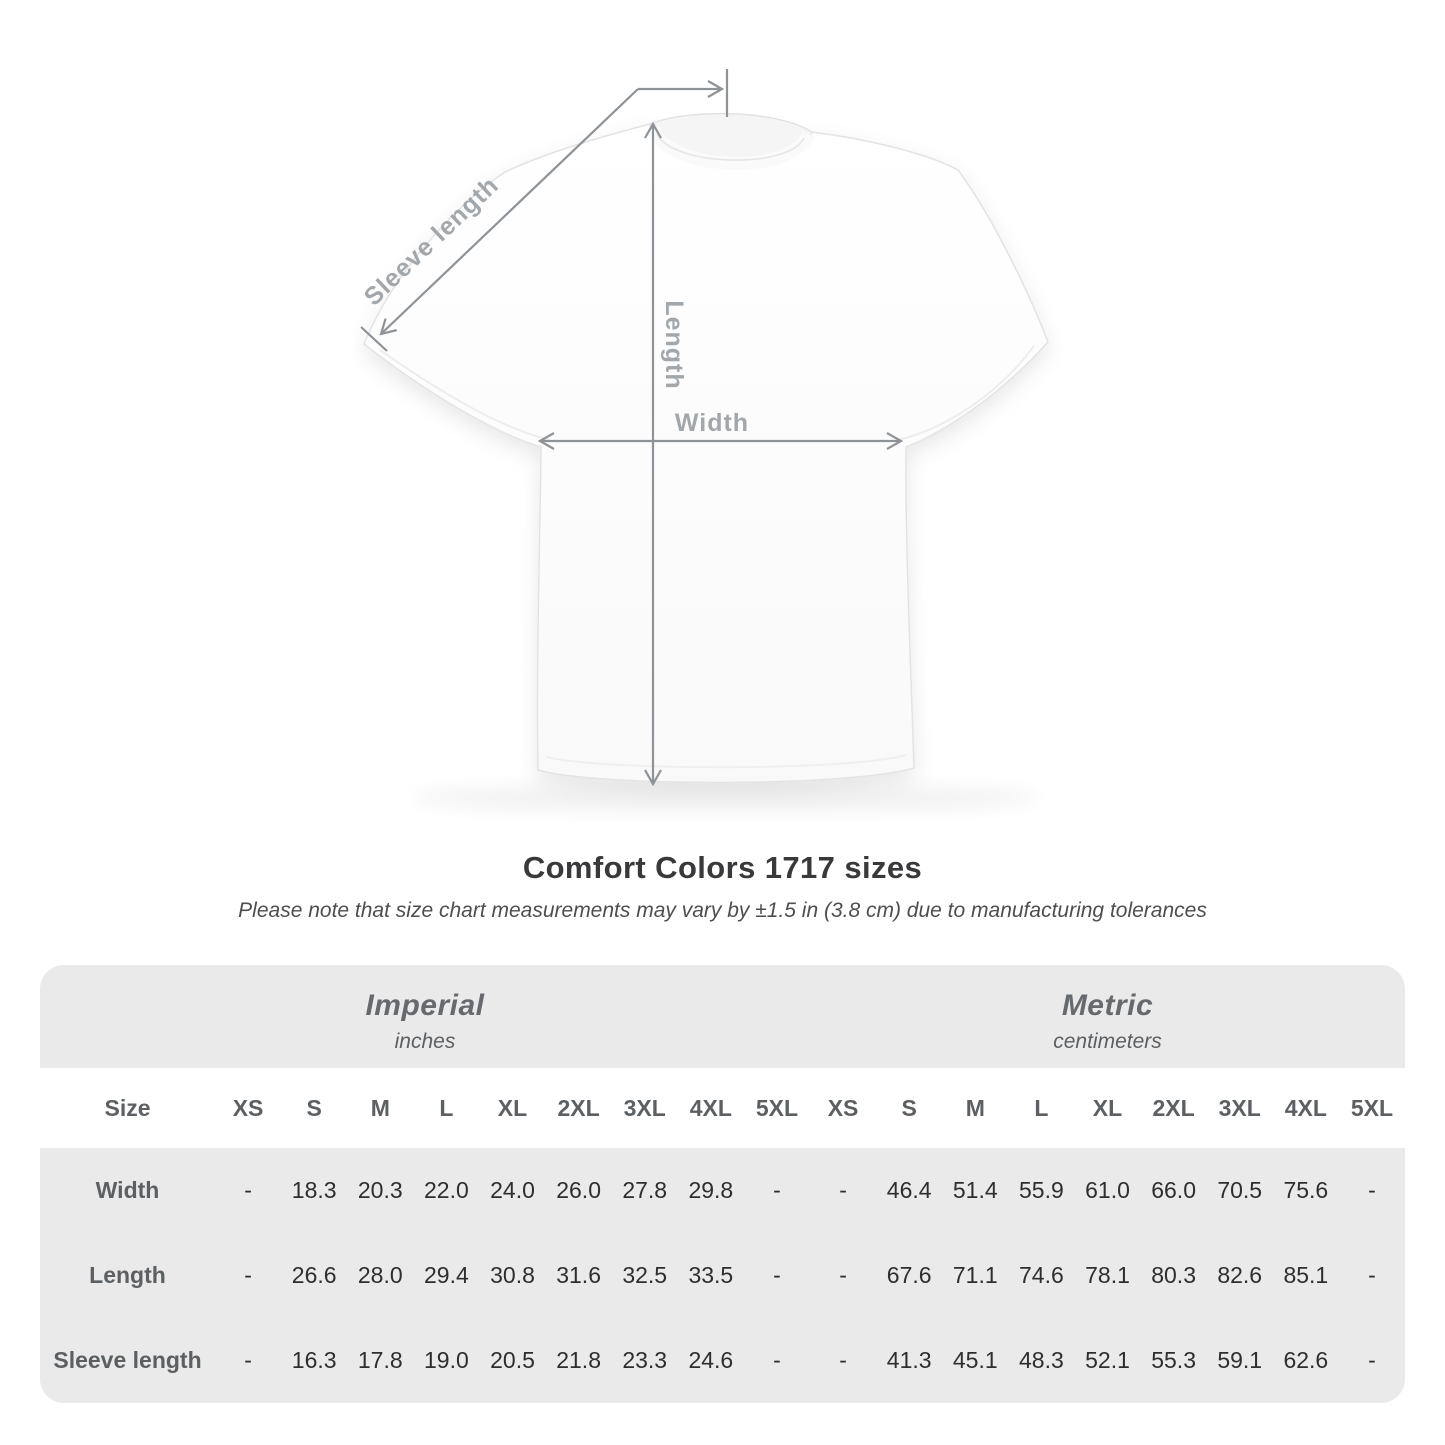  What do you see at coordinates (1041, 1275) in the screenshot?
I see `value-cell-metric: 74.6` at bounding box center [1041, 1275].